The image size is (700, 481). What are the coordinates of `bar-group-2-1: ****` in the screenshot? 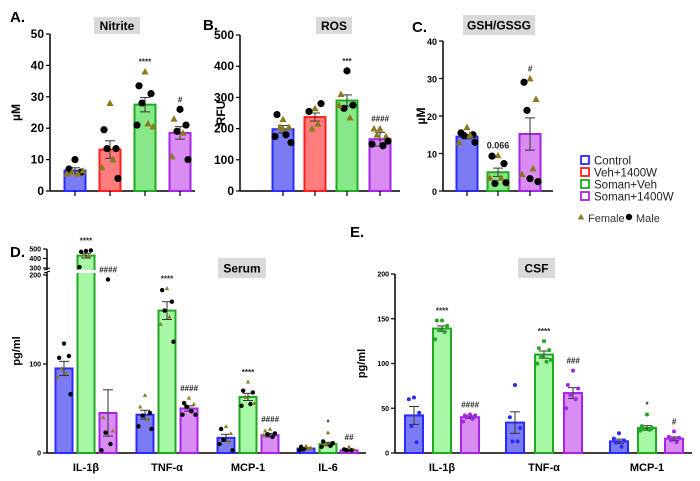 It's located at (248, 411).